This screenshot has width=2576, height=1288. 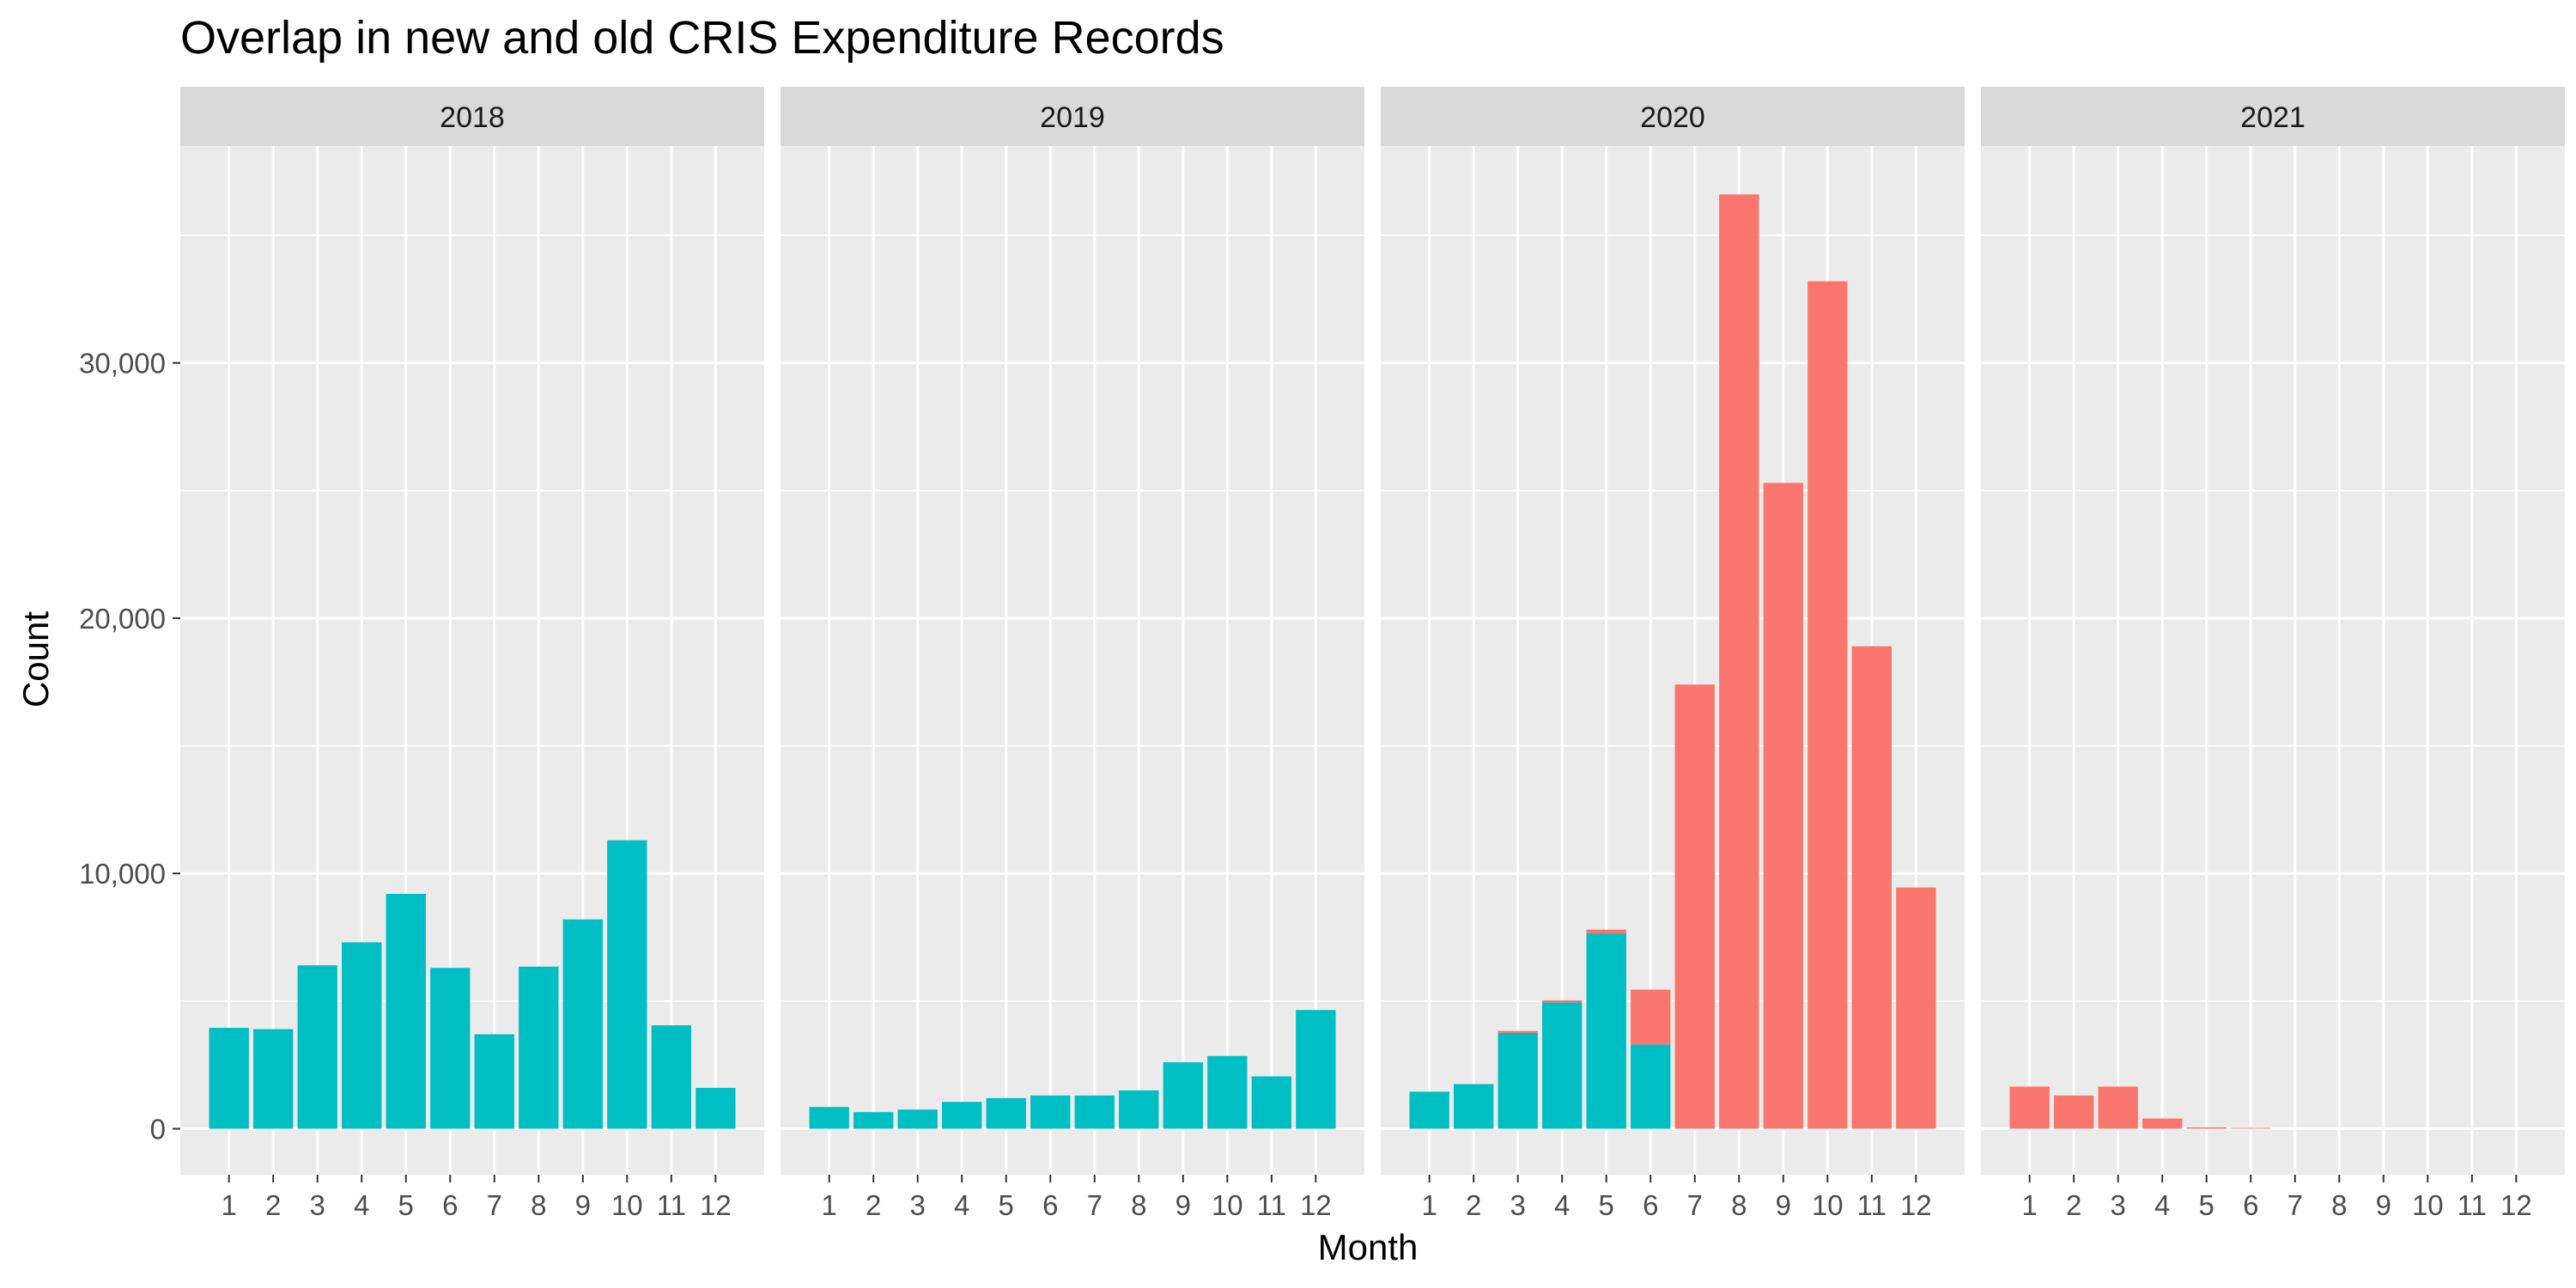 What do you see at coordinates (1474, 1107) in the screenshot?
I see `bar-2020-m2` at bounding box center [1474, 1107].